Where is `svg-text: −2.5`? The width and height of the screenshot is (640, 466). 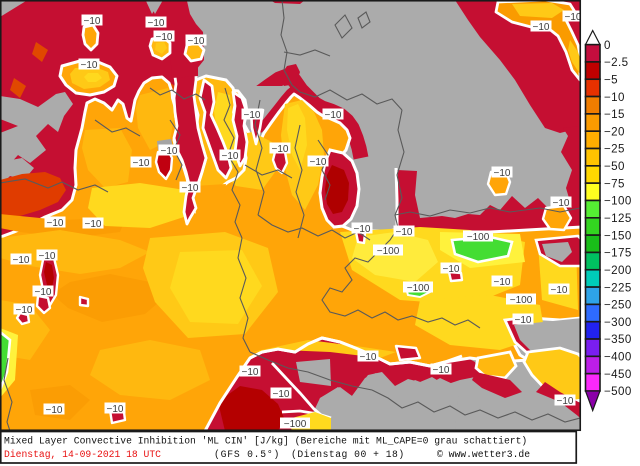 svg-text: −2.5 is located at coordinates (616, 62).